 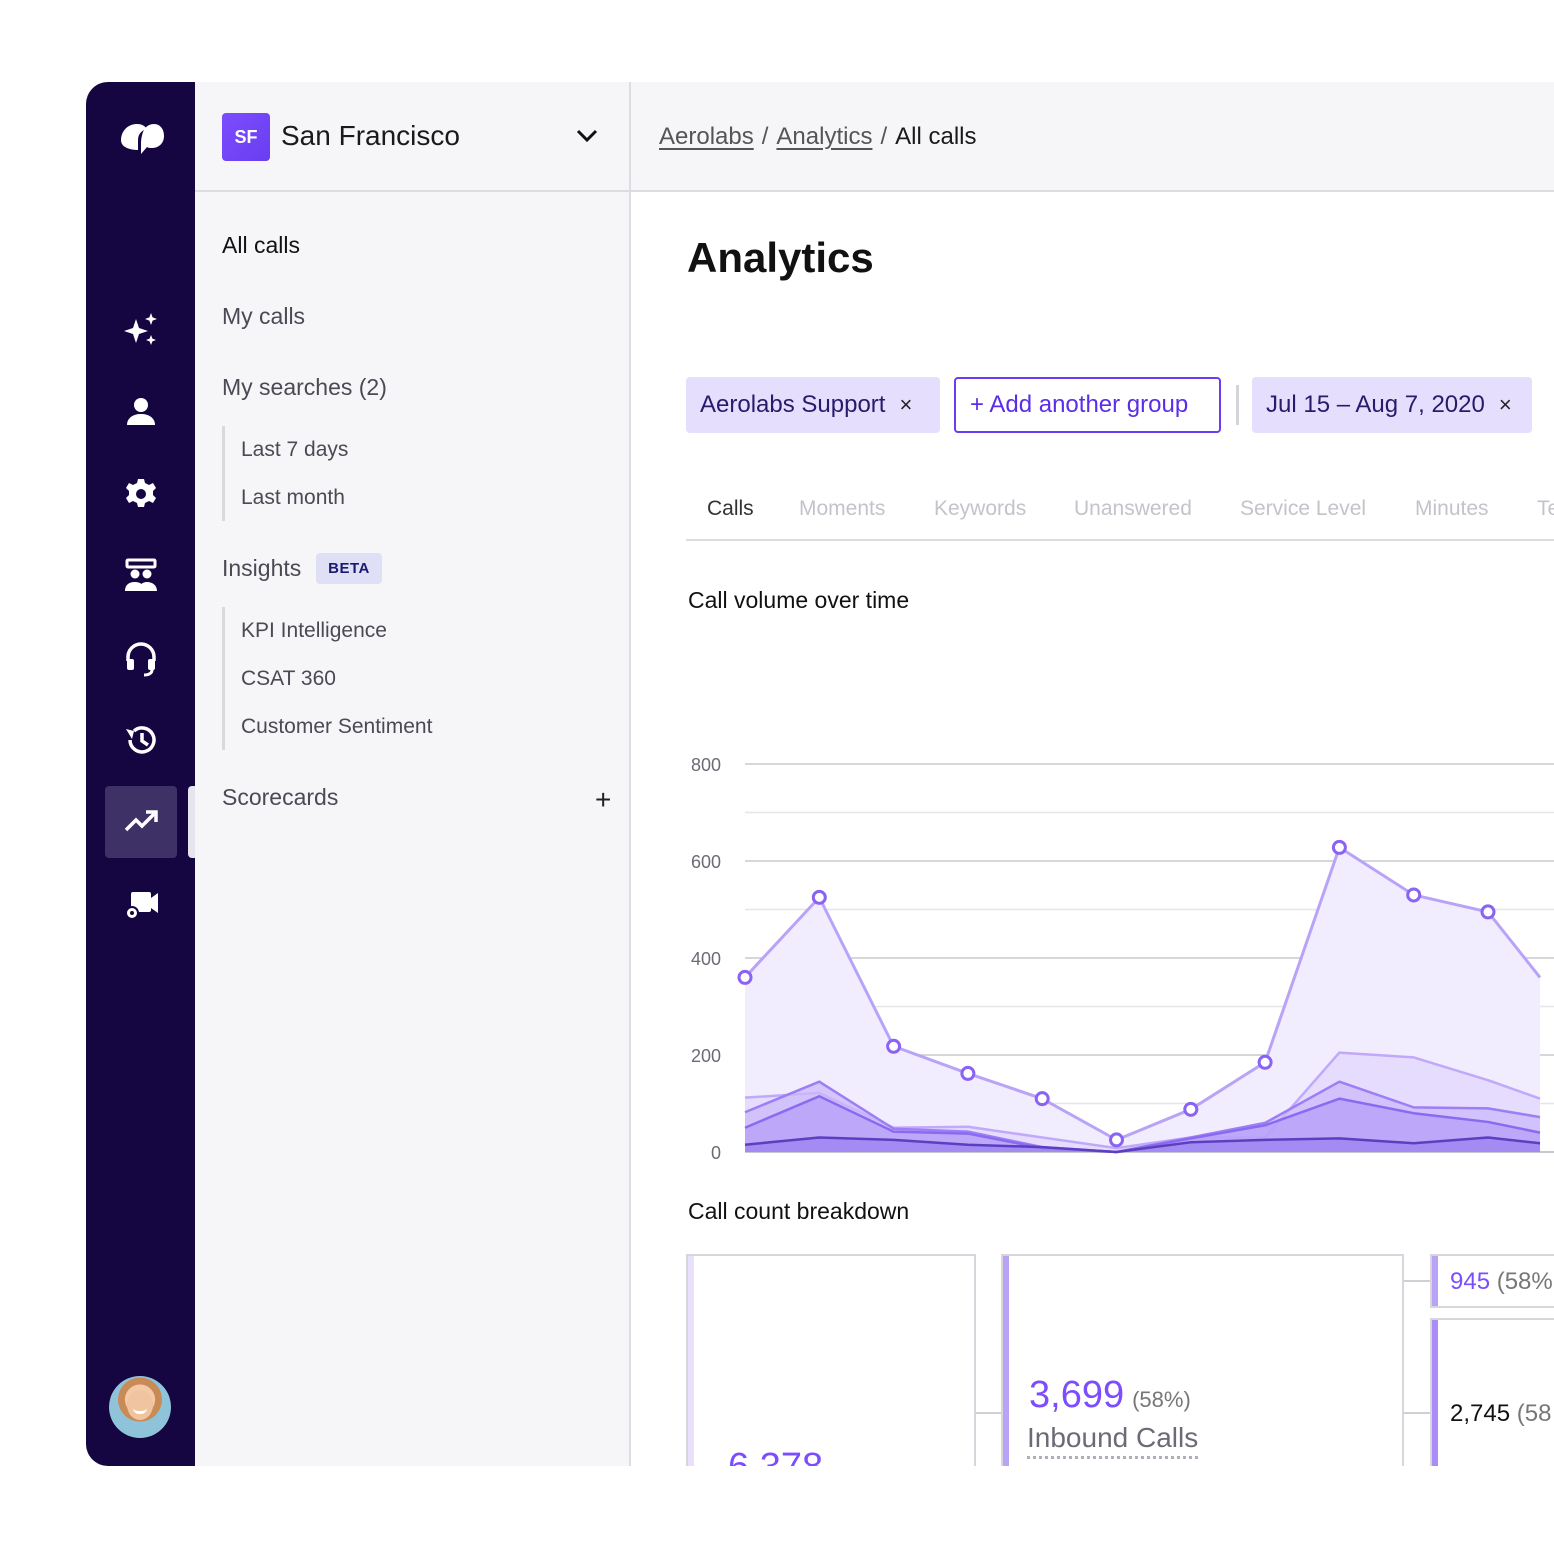 I want to click on icon-rail, so click(x=142, y=774).